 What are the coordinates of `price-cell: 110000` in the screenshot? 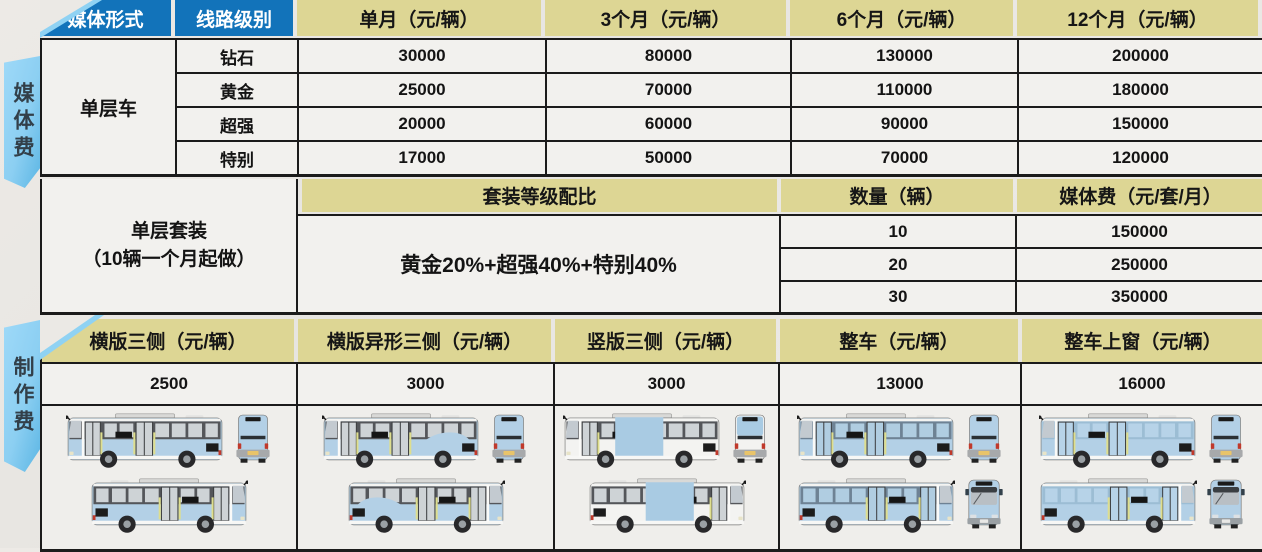 It's located at (905, 89).